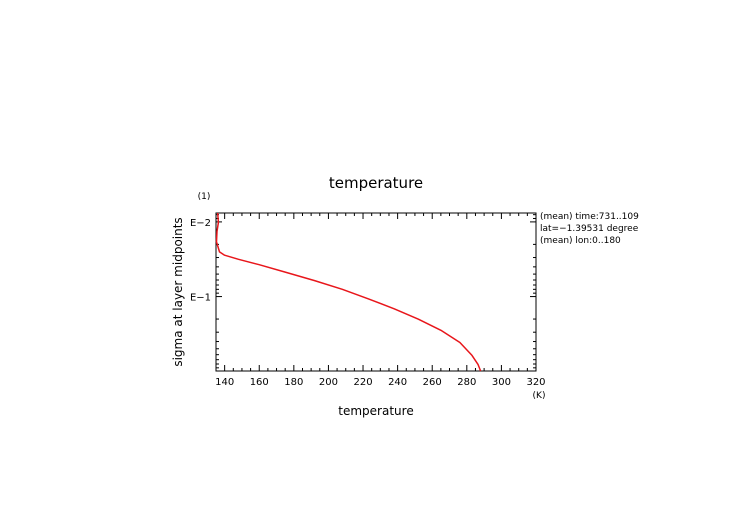  What do you see at coordinates (376, 183) in the screenshot?
I see `chart-title: temperature` at bounding box center [376, 183].